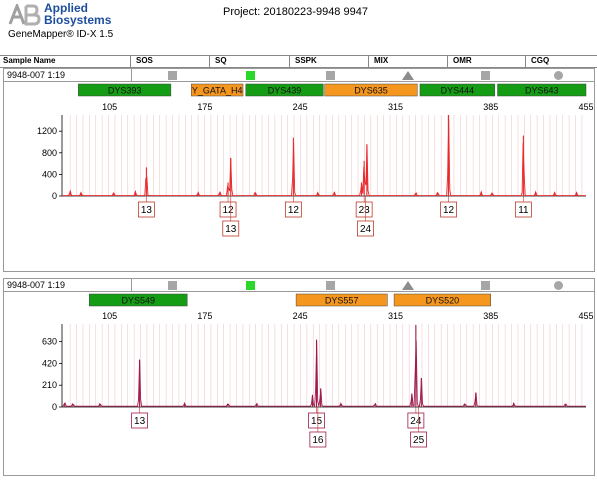  I want to click on mix-column: MIX, so click(408, 61).